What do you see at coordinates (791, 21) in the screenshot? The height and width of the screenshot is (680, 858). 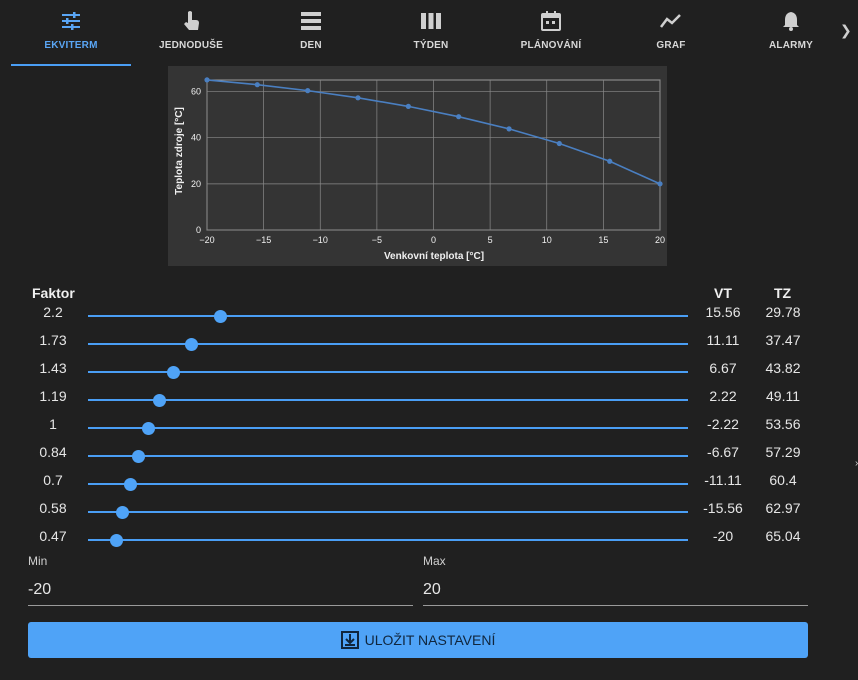 I see `bell-icon` at bounding box center [791, 21].